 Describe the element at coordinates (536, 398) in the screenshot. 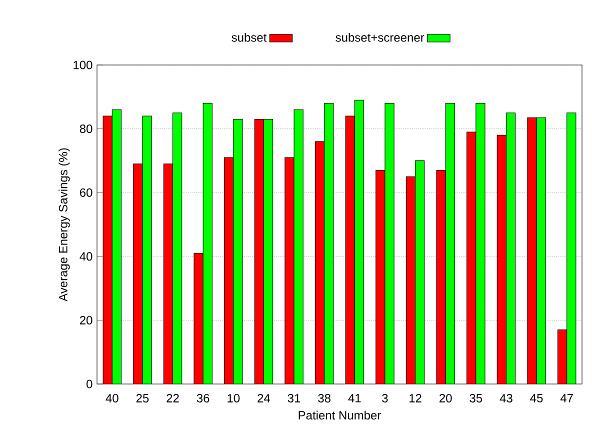

I see `x-tick-label: 45` at that location.